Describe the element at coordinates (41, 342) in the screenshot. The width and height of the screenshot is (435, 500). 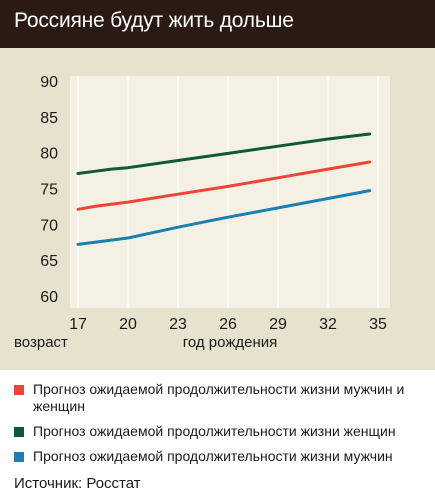
I see `y-axis-label: возраст` at that location.